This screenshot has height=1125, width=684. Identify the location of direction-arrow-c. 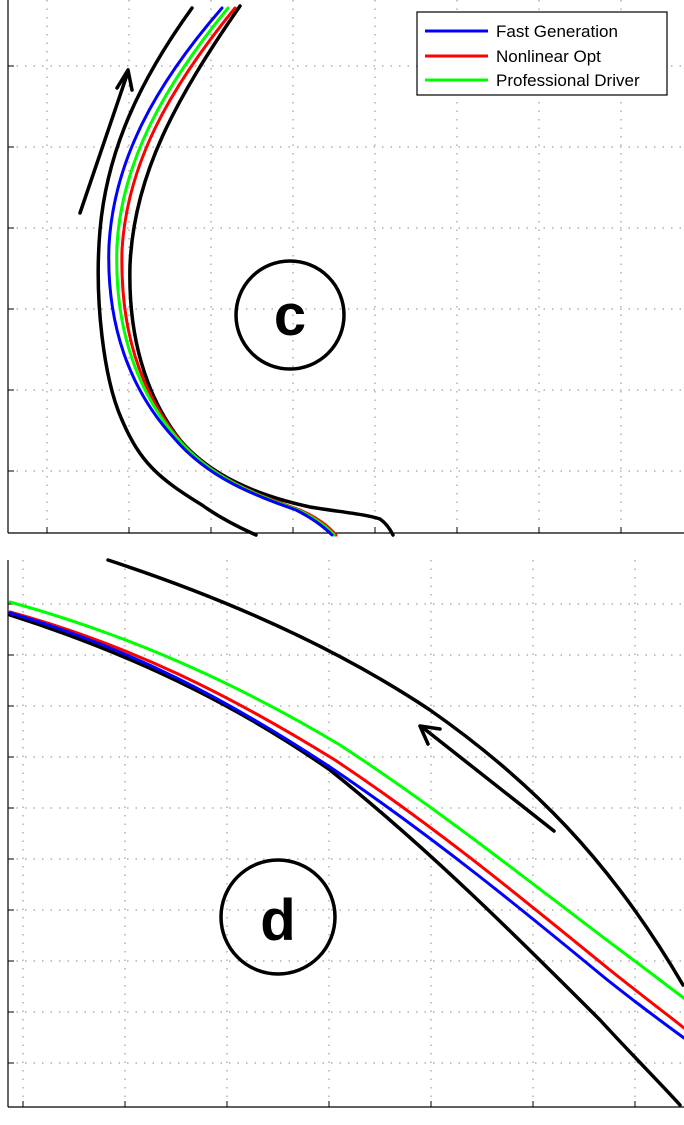
(106, 141).